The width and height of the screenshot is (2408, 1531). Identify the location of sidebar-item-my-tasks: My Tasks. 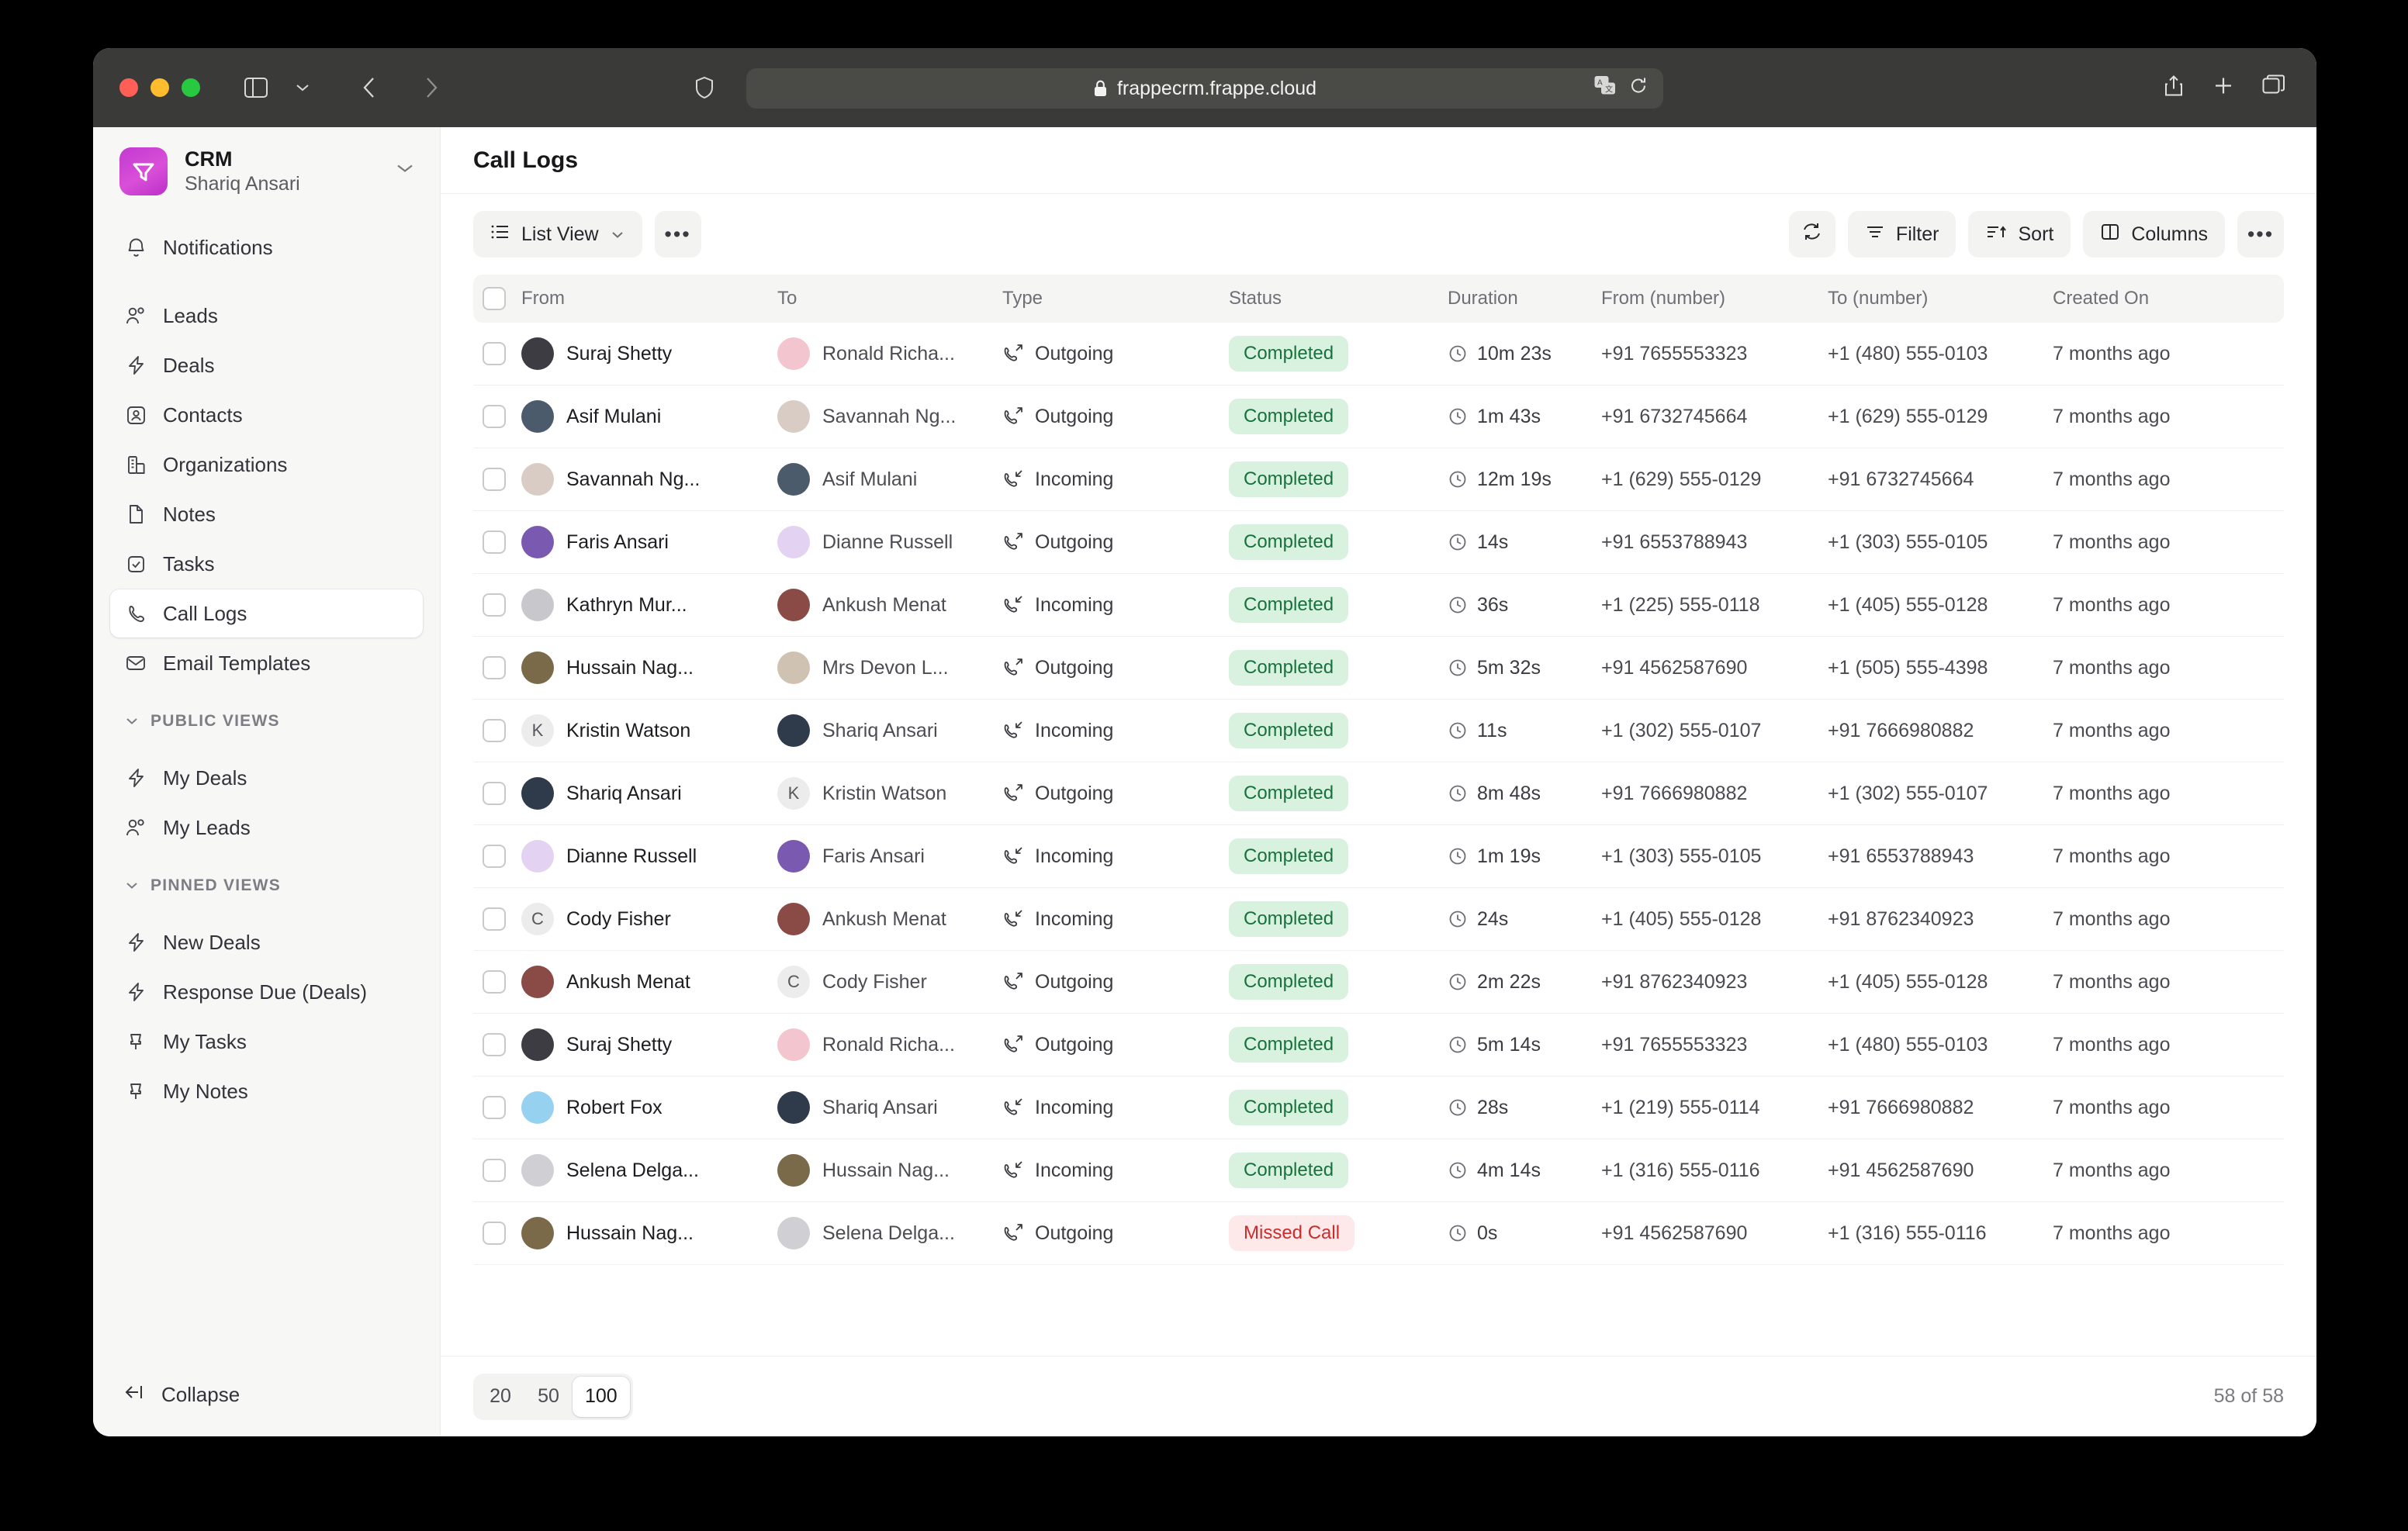
(266, 1042).